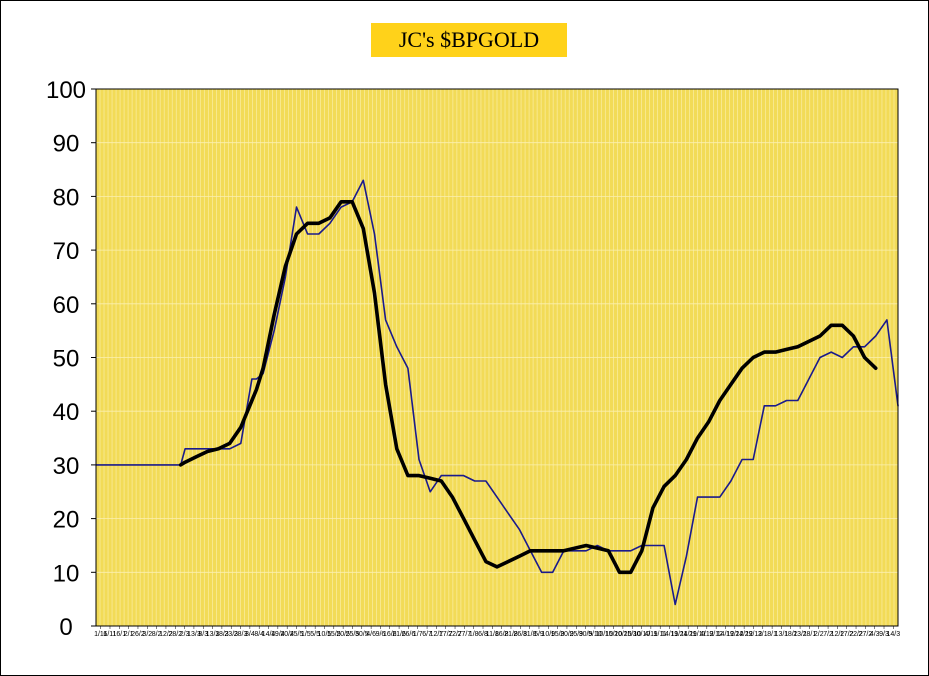 This screenshot has width=929, height=676. What do you see at coordinates (231, 634) in the screenshot?
I see `x-tick-label: 23/3` at bounding box center [231, 634].